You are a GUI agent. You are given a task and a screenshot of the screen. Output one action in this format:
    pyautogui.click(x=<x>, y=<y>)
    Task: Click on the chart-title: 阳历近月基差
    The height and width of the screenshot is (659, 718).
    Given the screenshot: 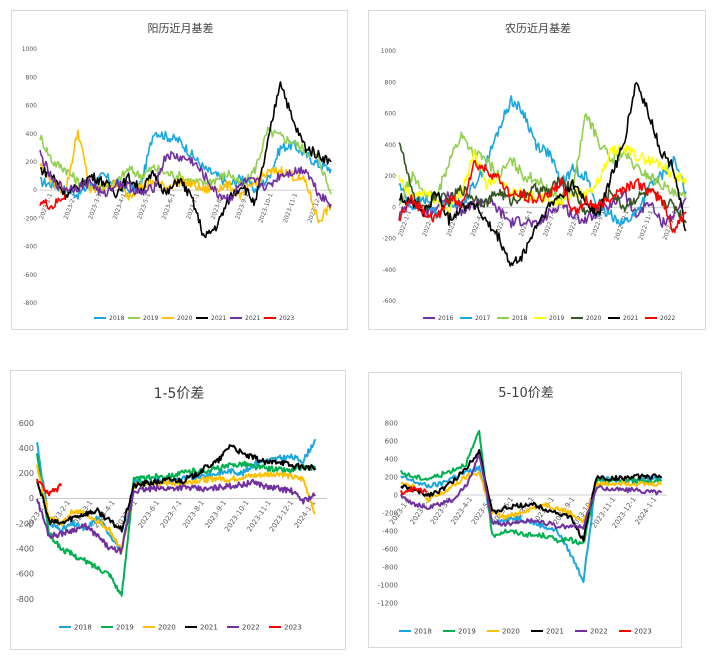 What is the action you would take?
    pyautogui.click(x=181, y=28)
    